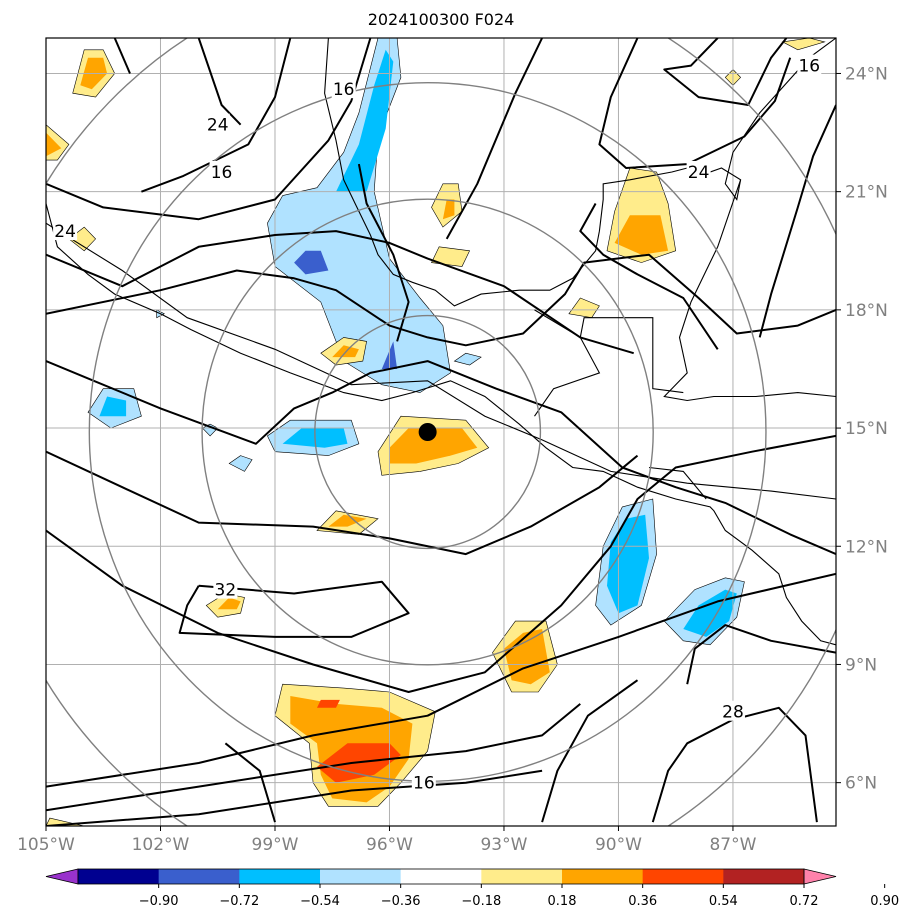 The height and width of the screenshot is (924, 906). Describe the element at coordinates (866, 311) in the screenshot. I see `lat-tick-label: 18°N` at that location.